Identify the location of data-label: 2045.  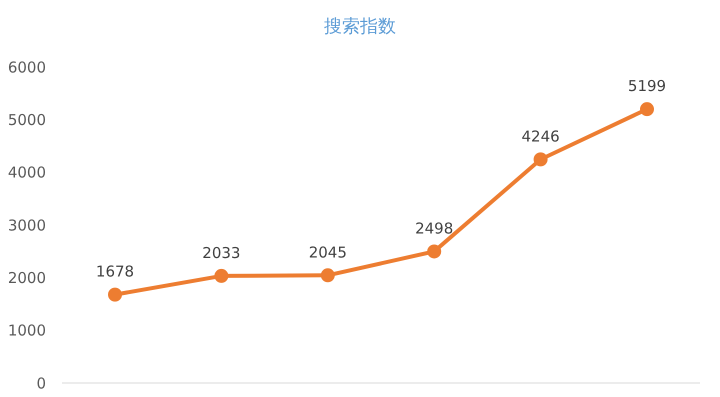
(327, 252).